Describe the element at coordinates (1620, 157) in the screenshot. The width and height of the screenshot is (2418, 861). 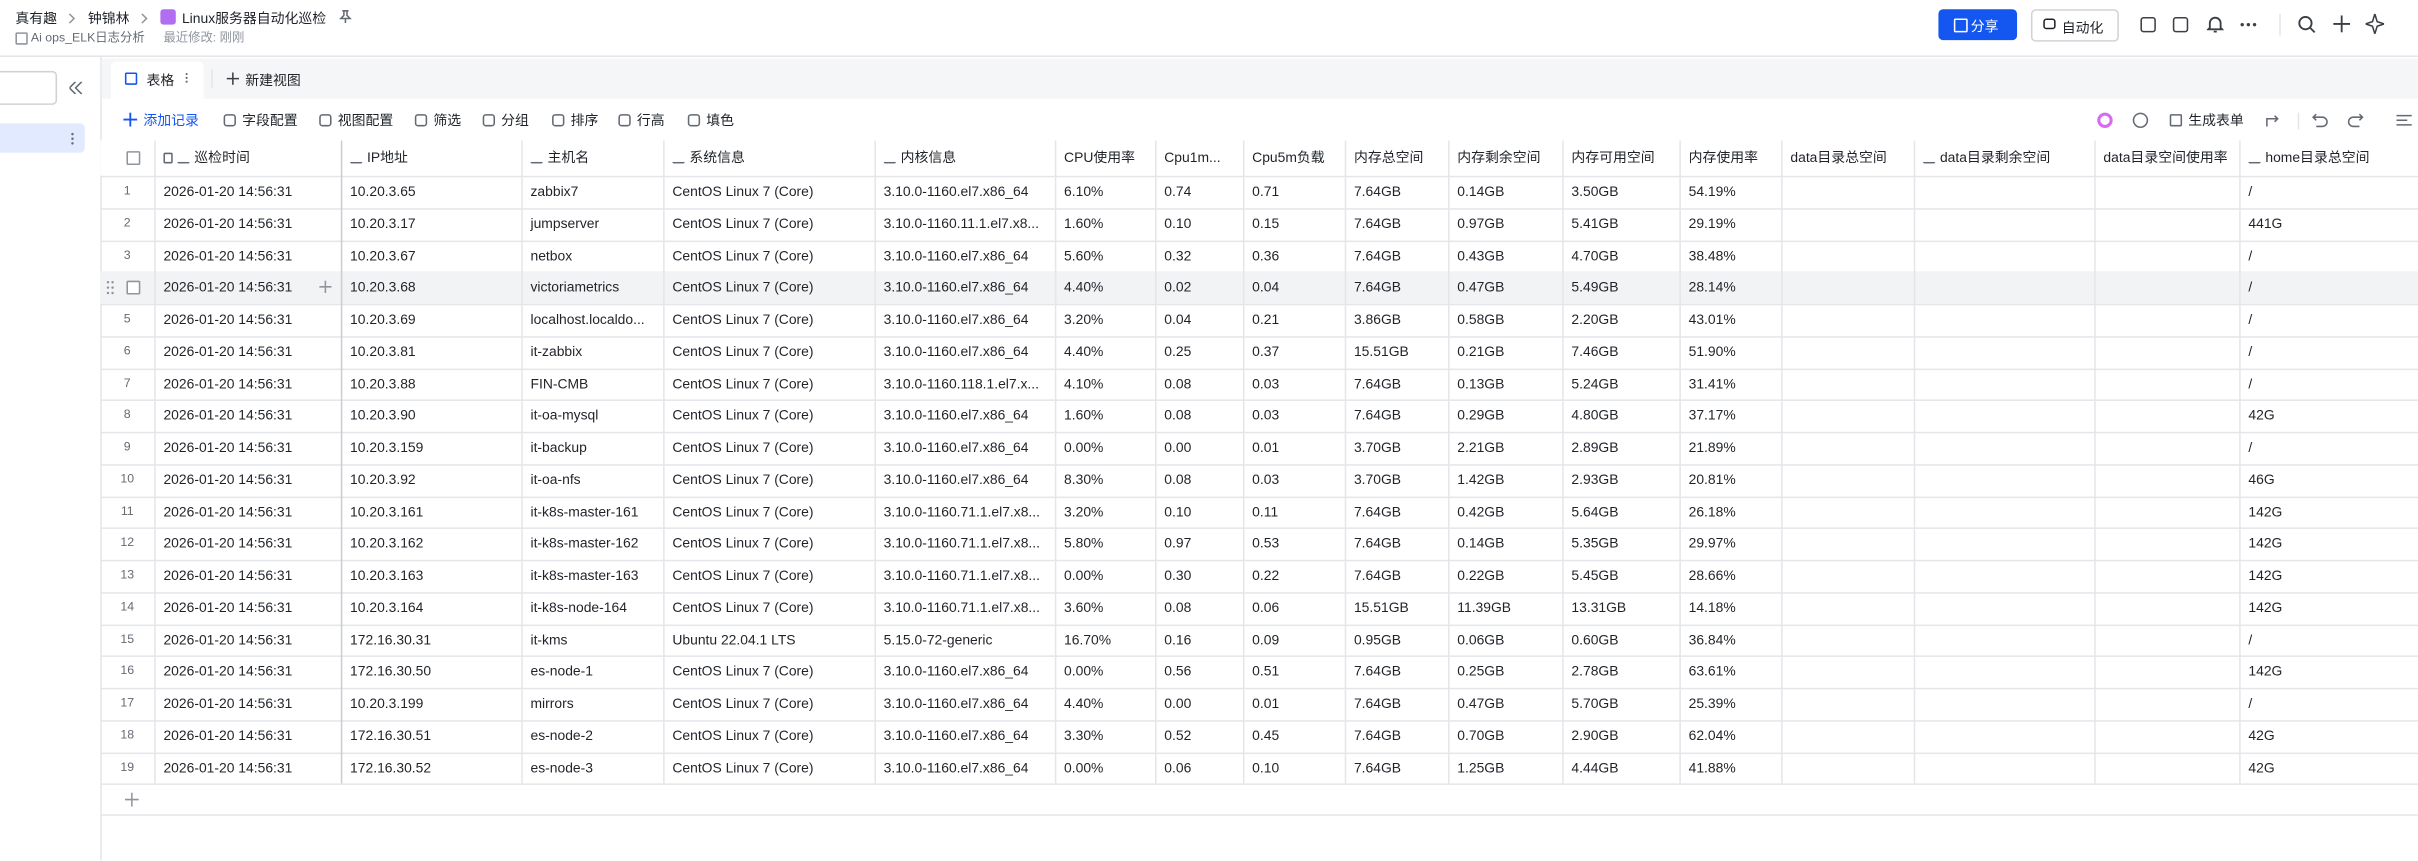
I see `column-header: 内存可用空间` at that location.